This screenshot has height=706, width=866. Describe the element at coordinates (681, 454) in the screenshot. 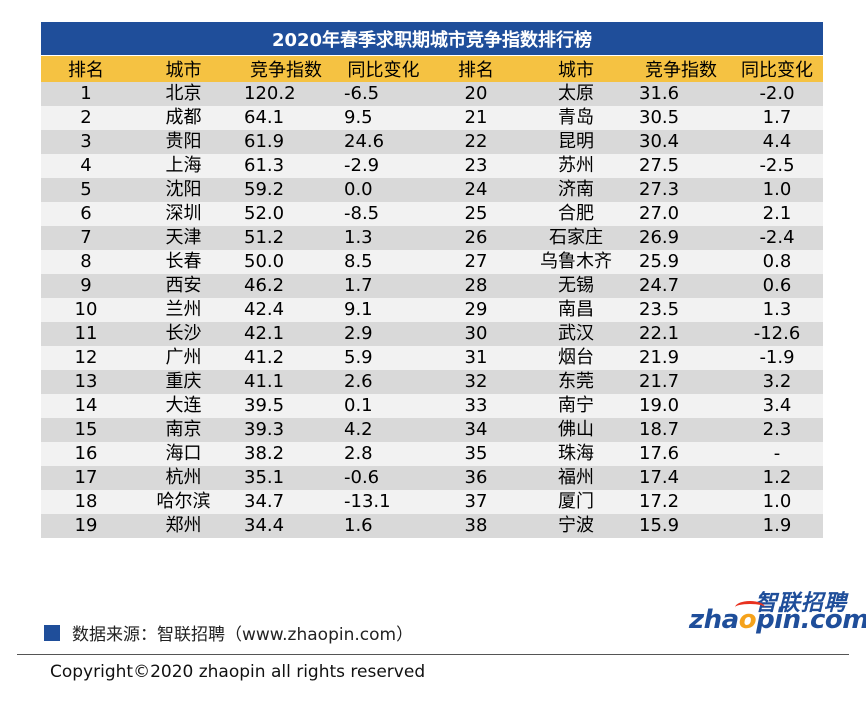

I see `cell-index: 17.6` at that location.